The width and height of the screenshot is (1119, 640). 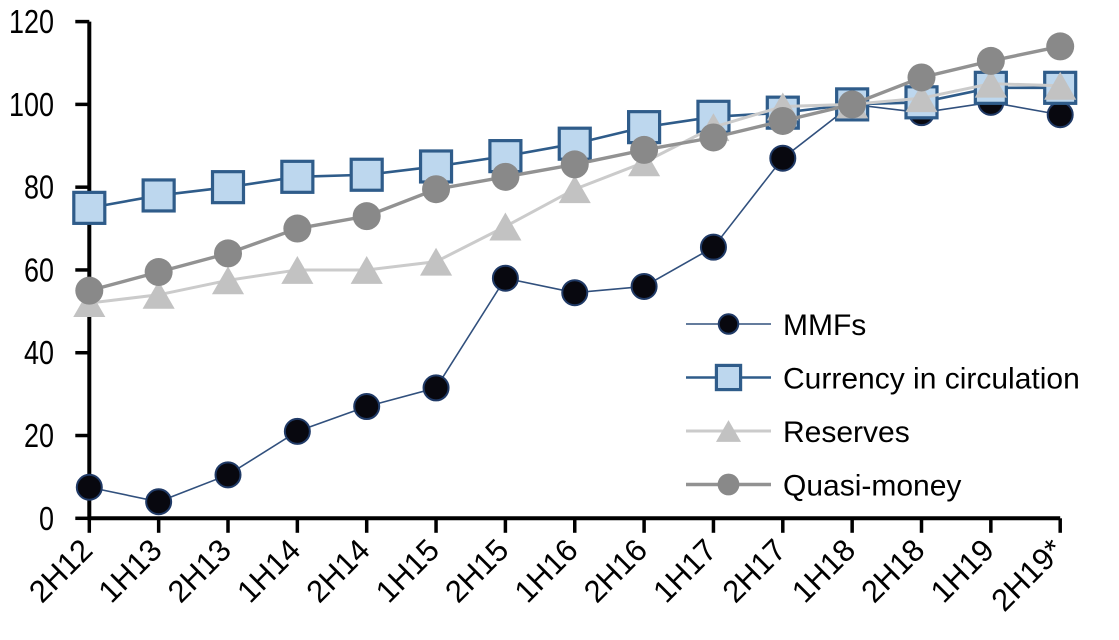 What do you see at coordinates (546, 570) in the screenshot?
I see `x-tick-label: 1H16` at bounding box center [546, 570].